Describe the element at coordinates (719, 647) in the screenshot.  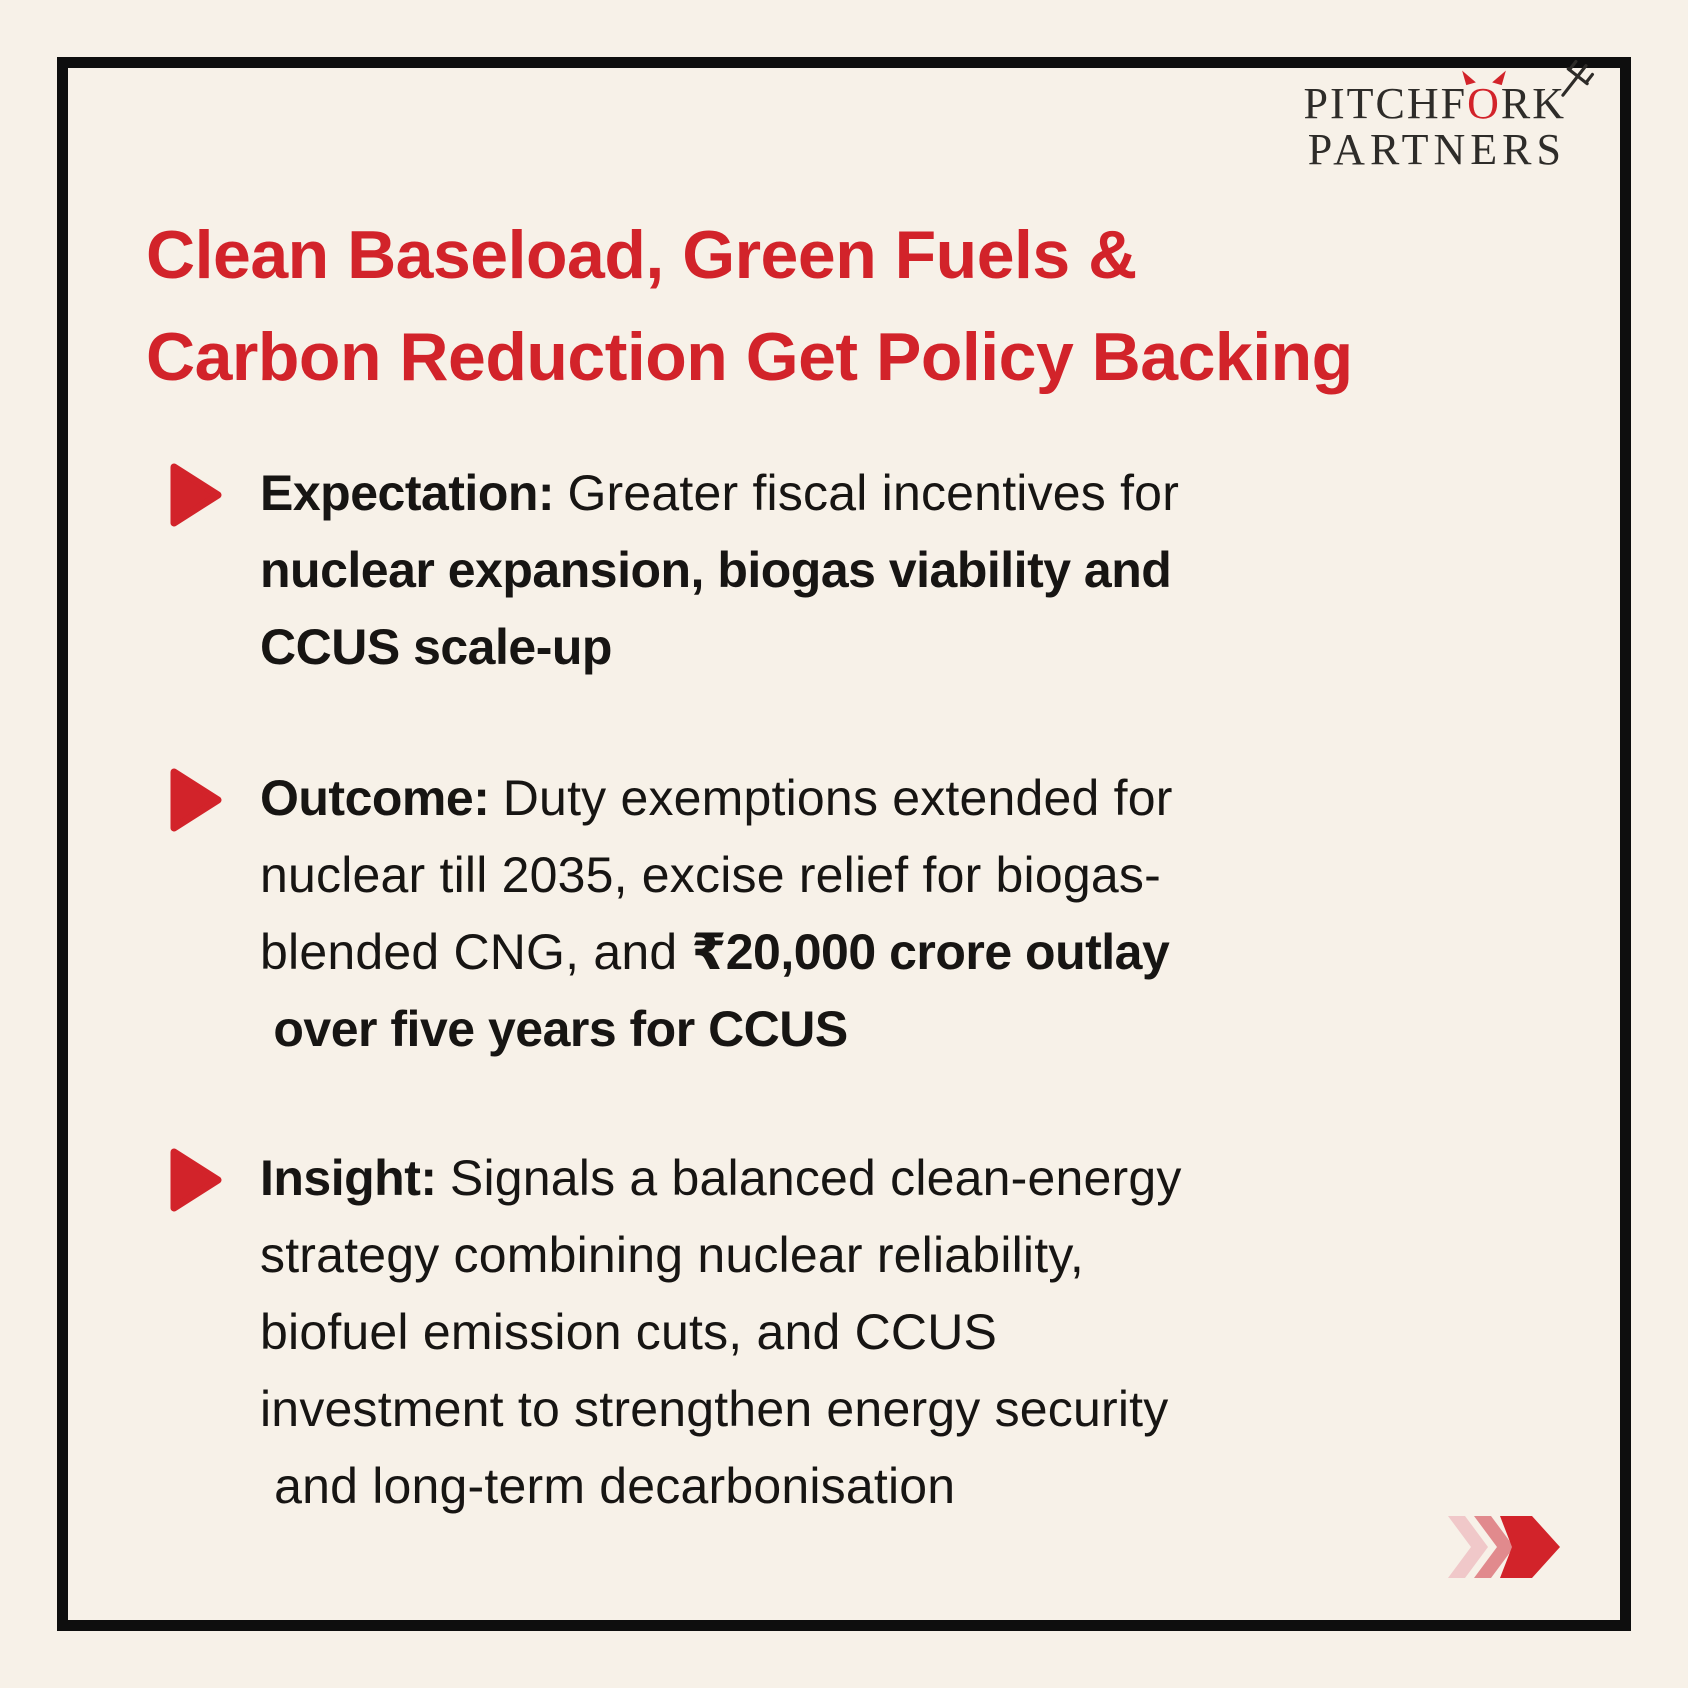
I see `bullet-line: CCUS scale-up` at that location.